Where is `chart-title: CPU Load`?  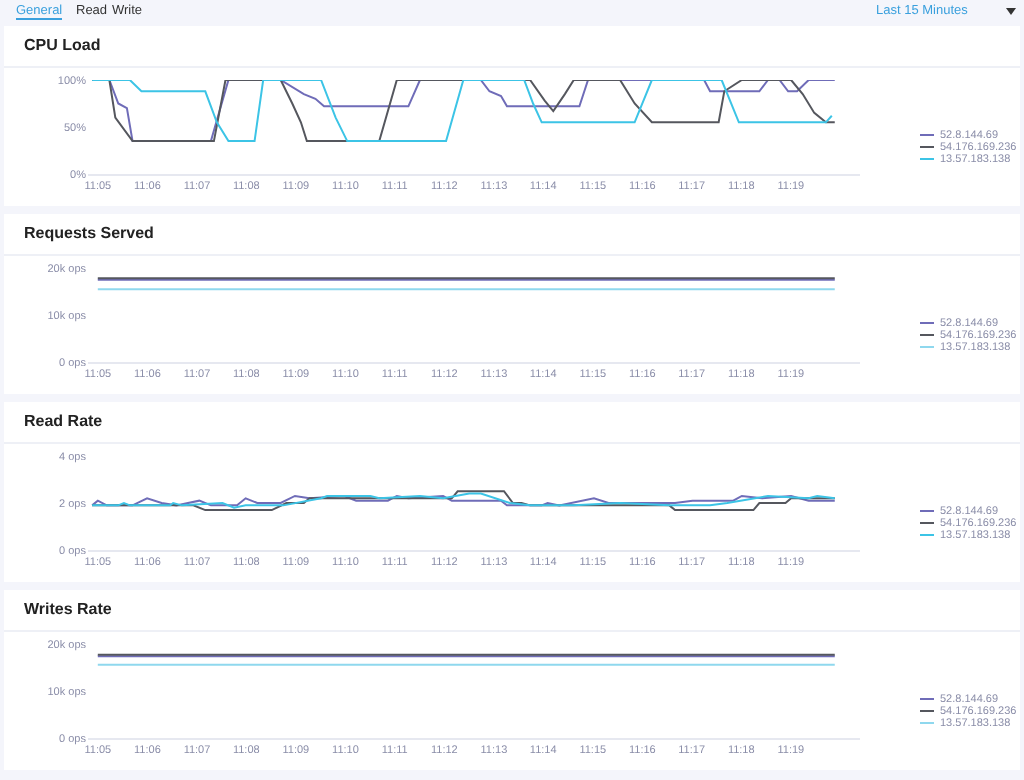
chart-title: CPU Load is located at coordinates (512, 47).